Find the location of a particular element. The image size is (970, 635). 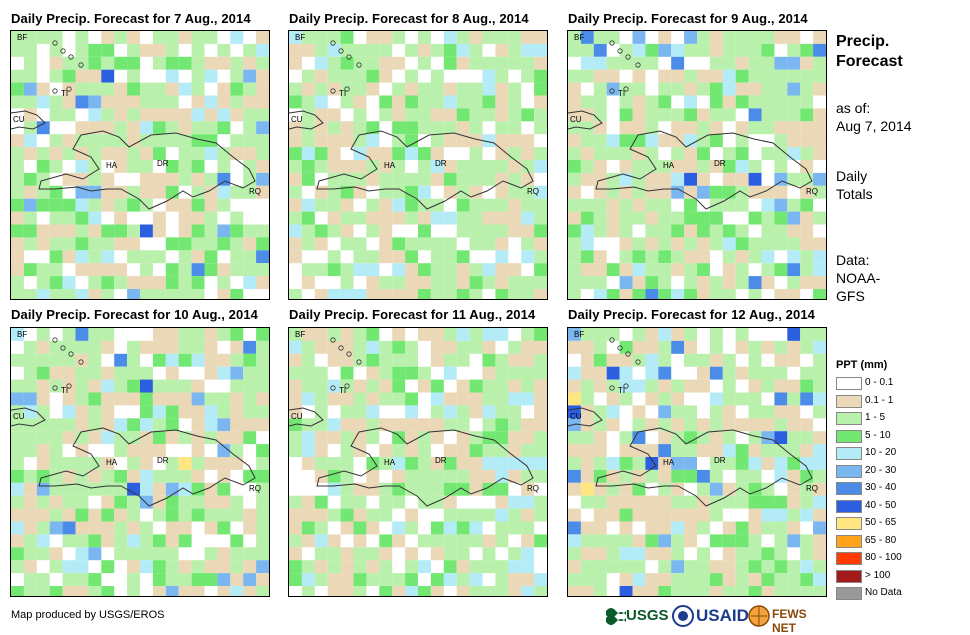

map-label-ha: HA is located at coordinates (112, 462).